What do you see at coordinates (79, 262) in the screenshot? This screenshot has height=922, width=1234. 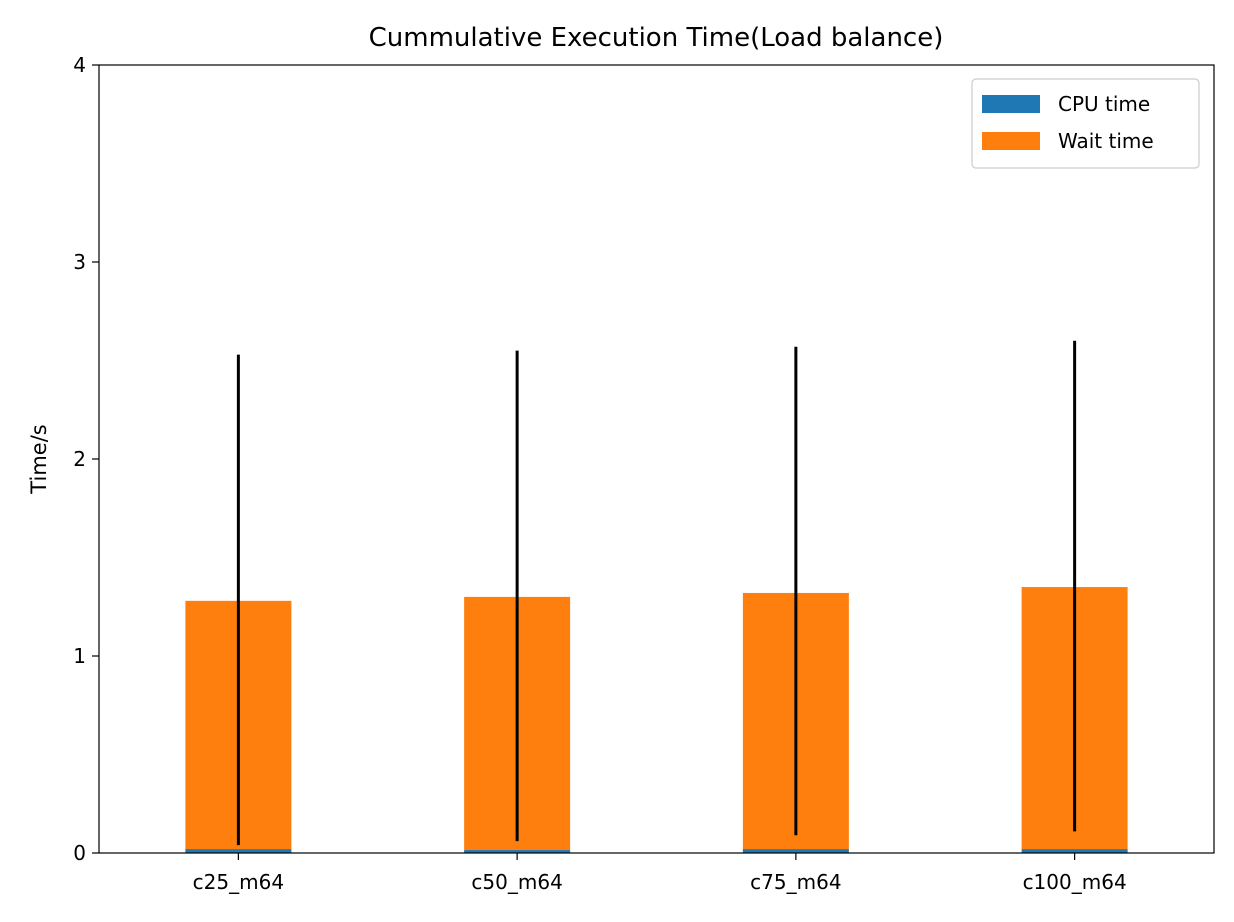 I see `y-tick-label-3: 3` at bounding box center [79, 262].